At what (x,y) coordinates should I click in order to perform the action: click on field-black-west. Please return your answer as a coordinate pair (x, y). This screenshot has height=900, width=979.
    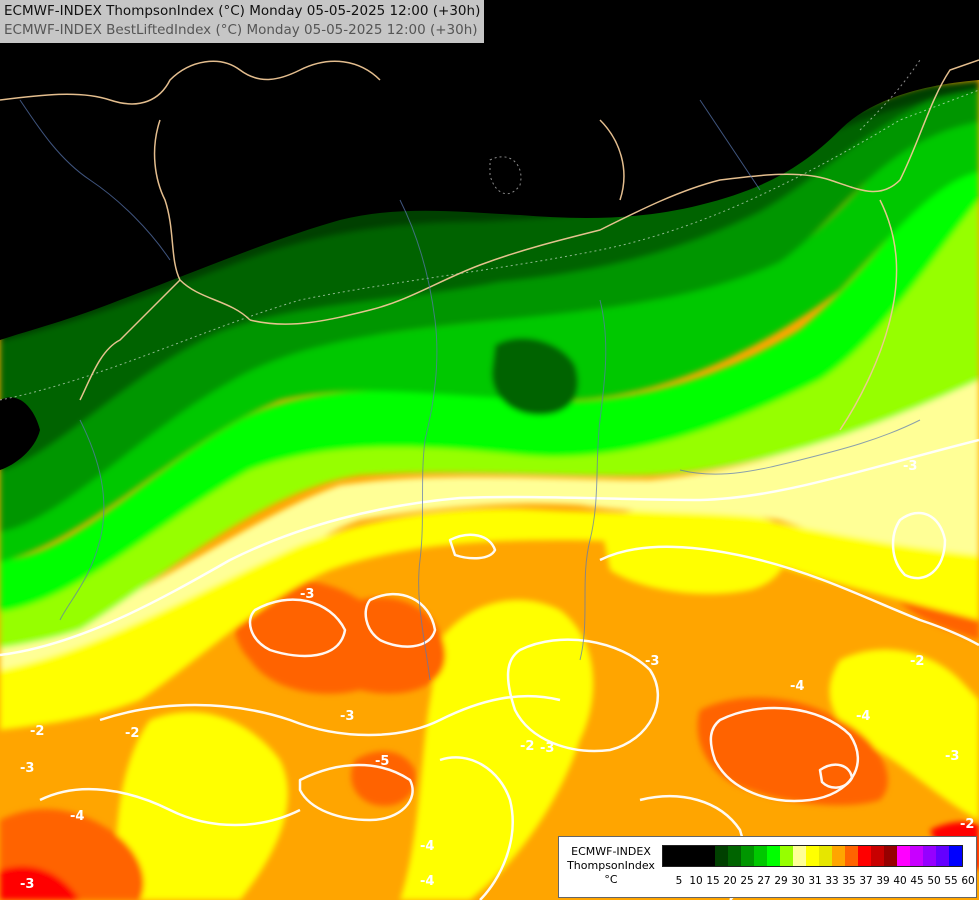
    Looking at the image, I should click on (20, 433).